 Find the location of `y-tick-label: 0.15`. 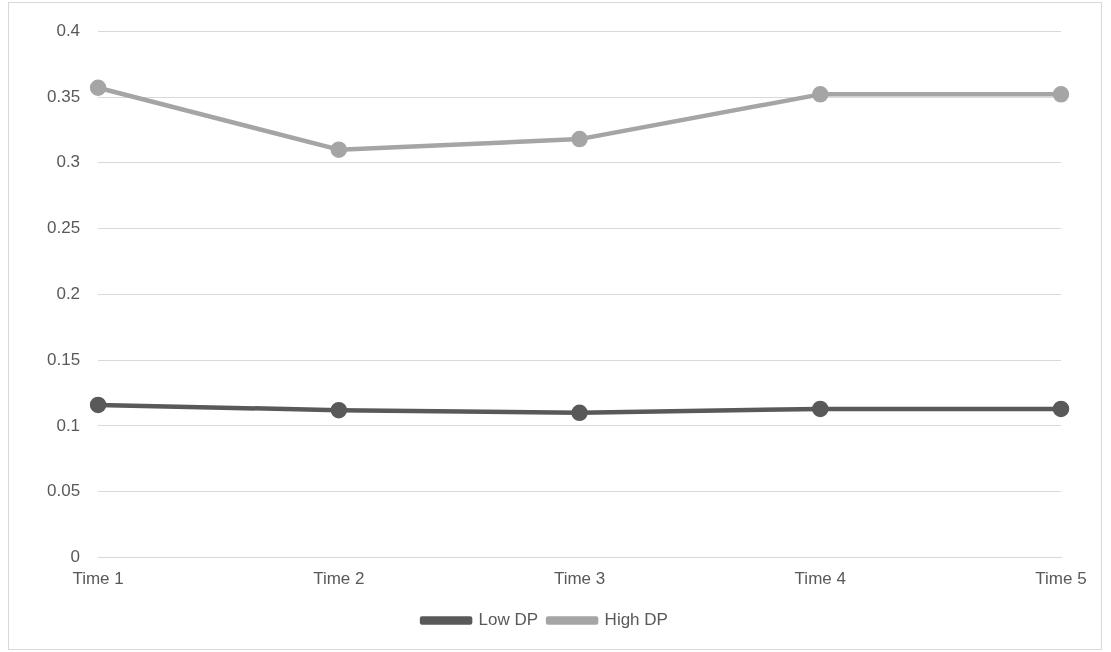

y-tick-label: 0.15 is located at coordinates (63, 359).